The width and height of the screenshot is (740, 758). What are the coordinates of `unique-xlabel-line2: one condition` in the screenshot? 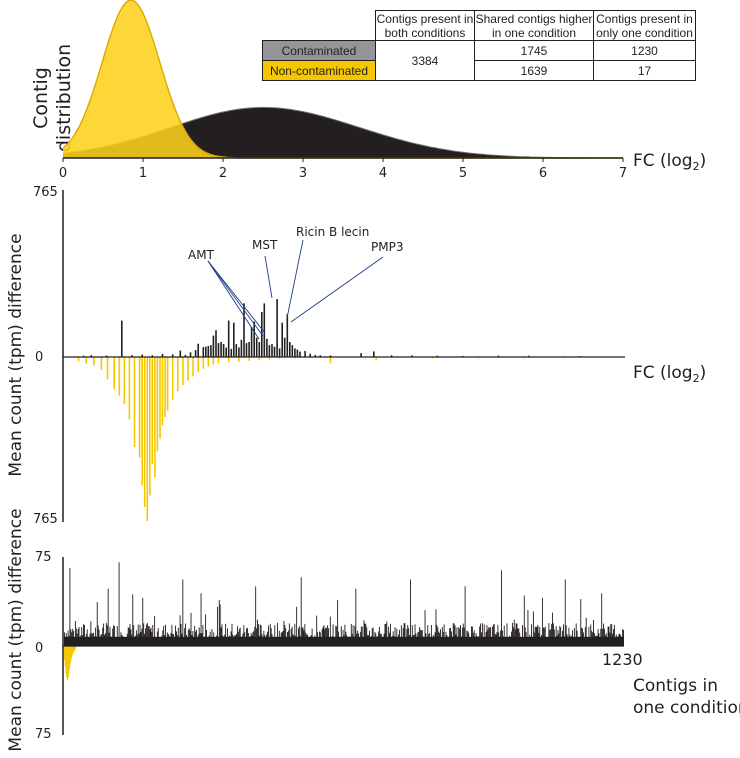 It's located at (686, 708).